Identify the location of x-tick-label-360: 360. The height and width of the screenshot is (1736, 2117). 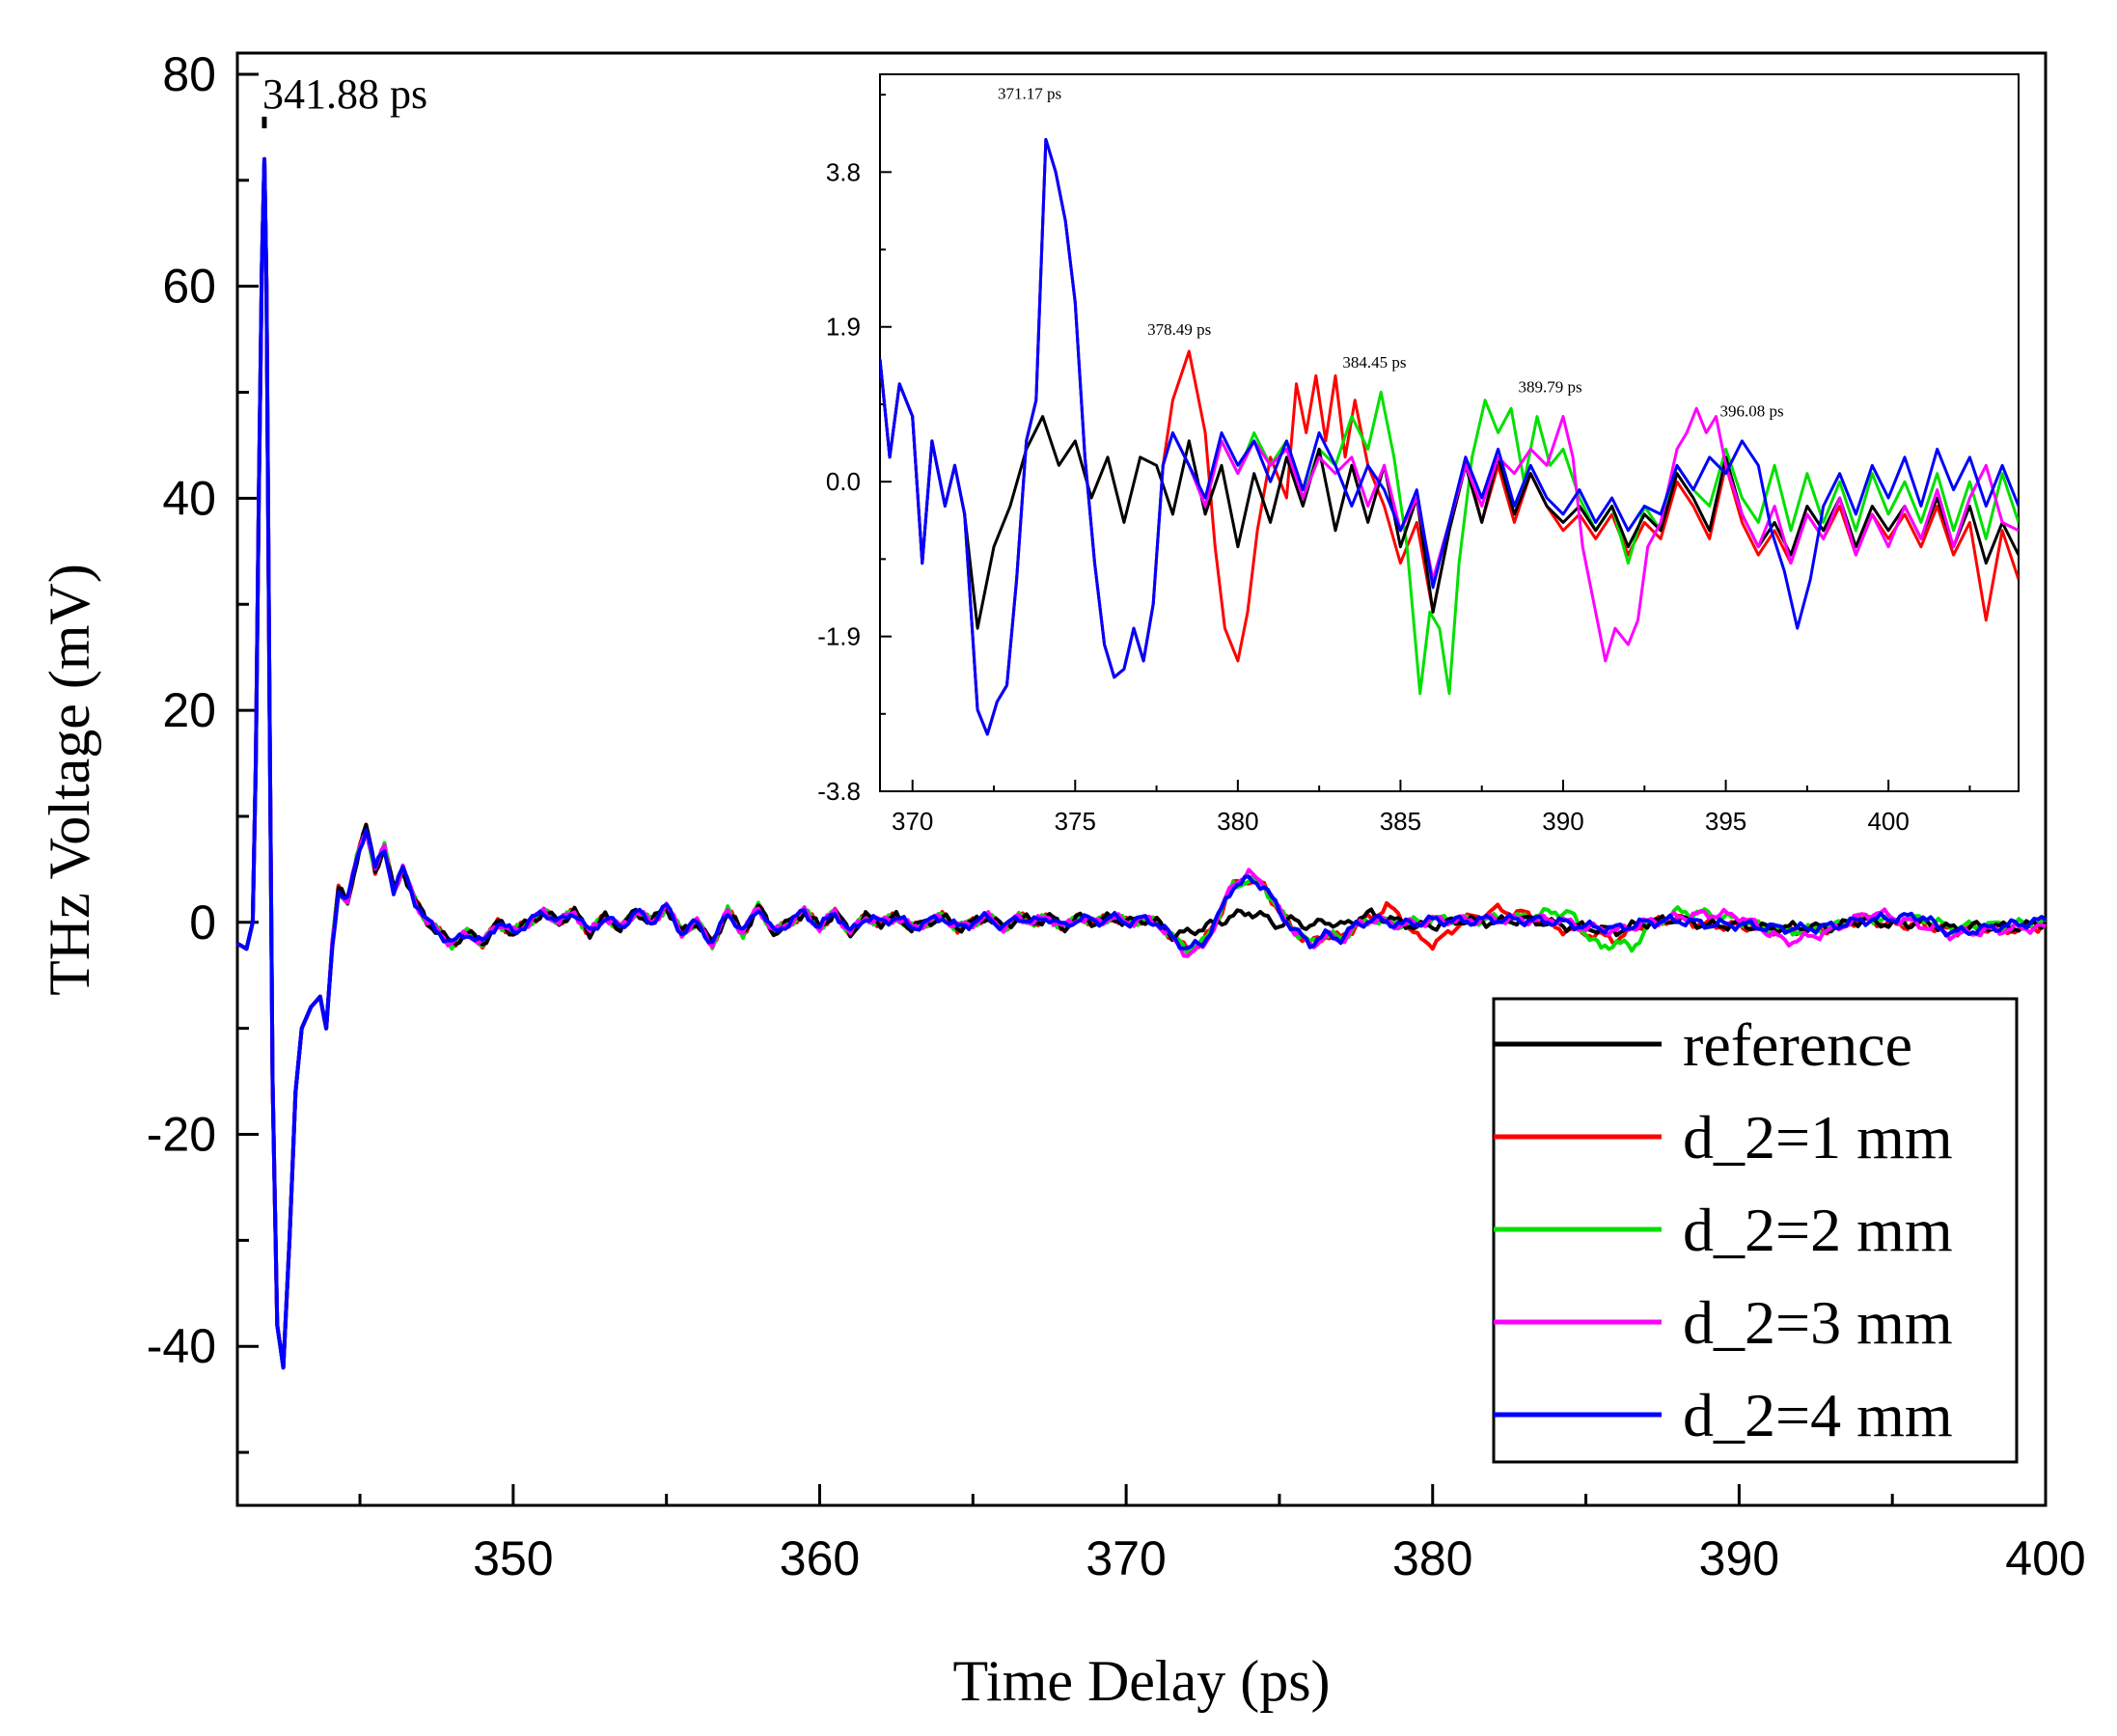
(820, 1558).